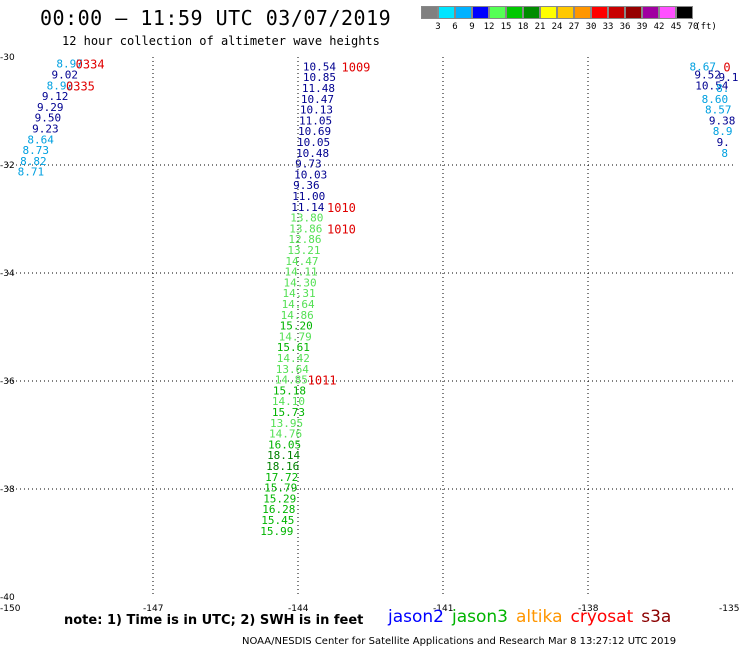  What do you see at coordinates (317, 99) in the screenshot?
I see `wave-height-label: 10.47` at bounding box center [317, 99].